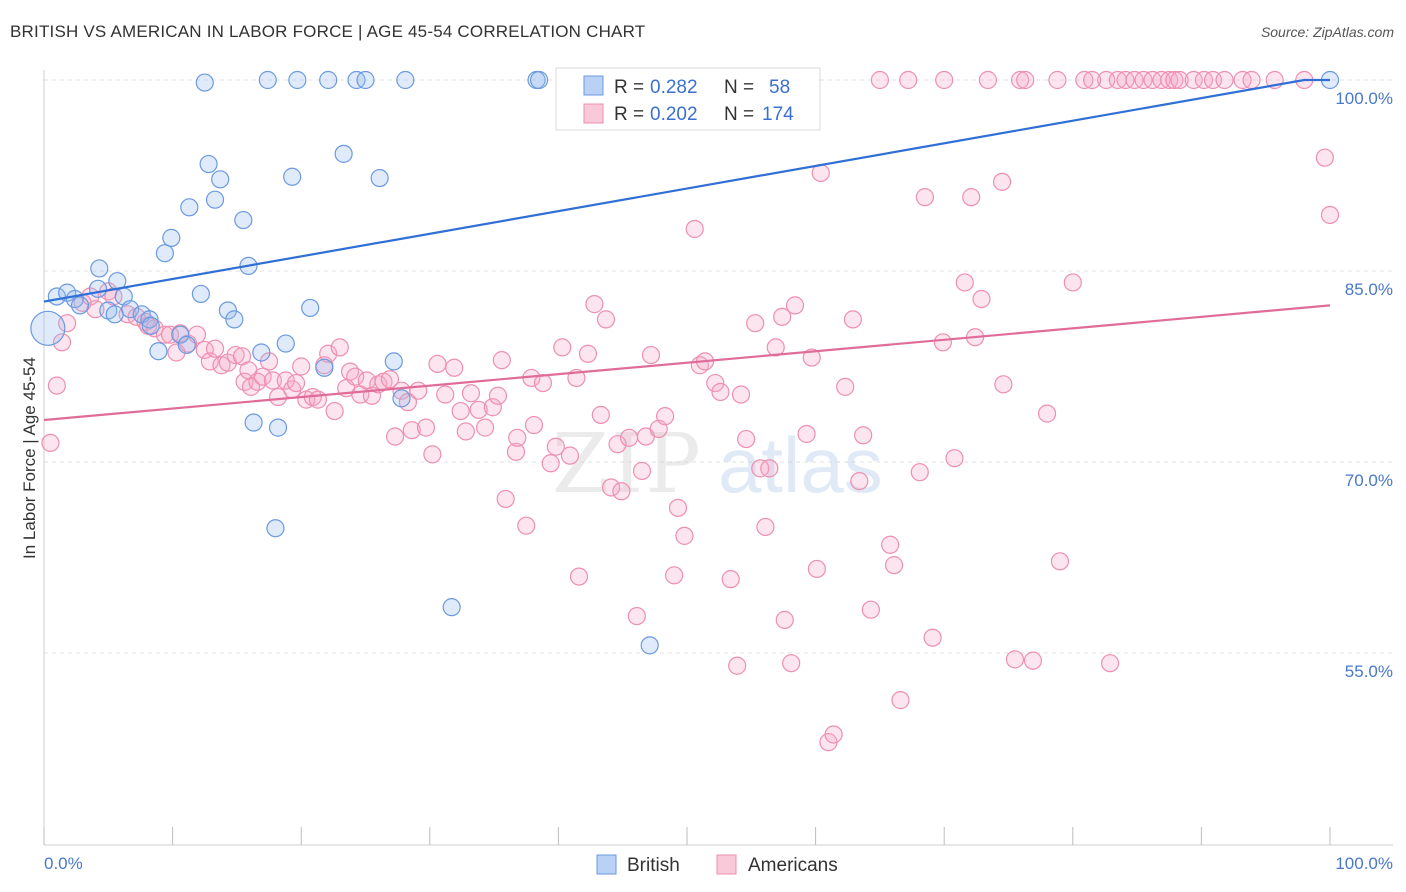 The height and width of the screenshot is (892, 1406). What do you see at coordinates (717, 865) in the screenshot?
I see `bottom-legend: British Americans` at bounding box center [717, 865].